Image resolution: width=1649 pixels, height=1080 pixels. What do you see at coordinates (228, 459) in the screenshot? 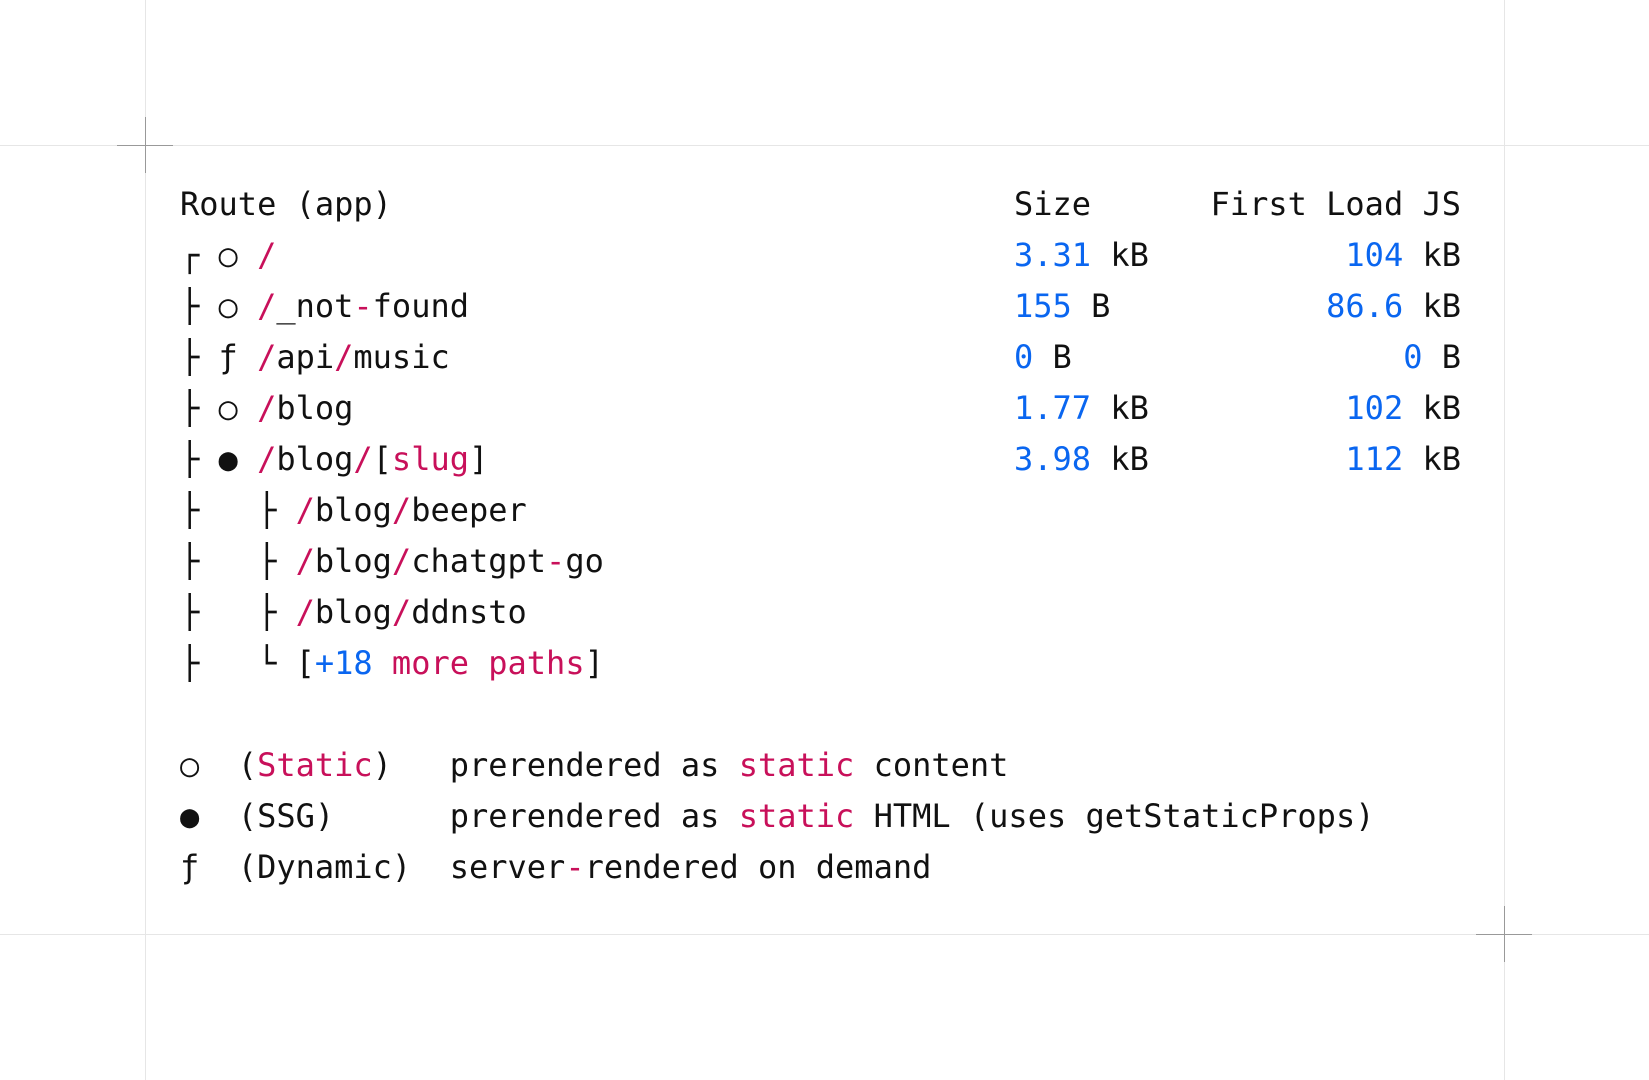
I see `route-type-icon: ●` at bounding box center [228, 459].